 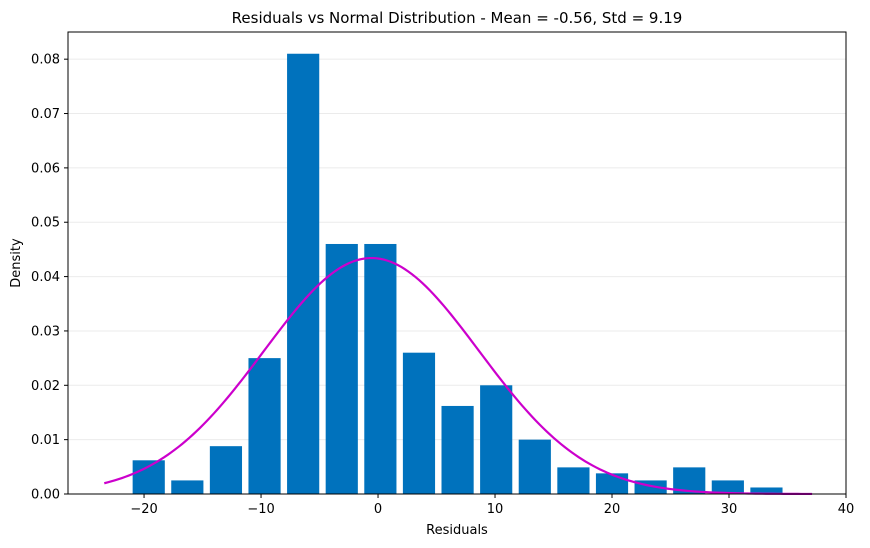 What do you see at coordinates (45, 277) in the screenshot?
I see `y-tick-label-4: 0.04` at bounding box center [45, 277].